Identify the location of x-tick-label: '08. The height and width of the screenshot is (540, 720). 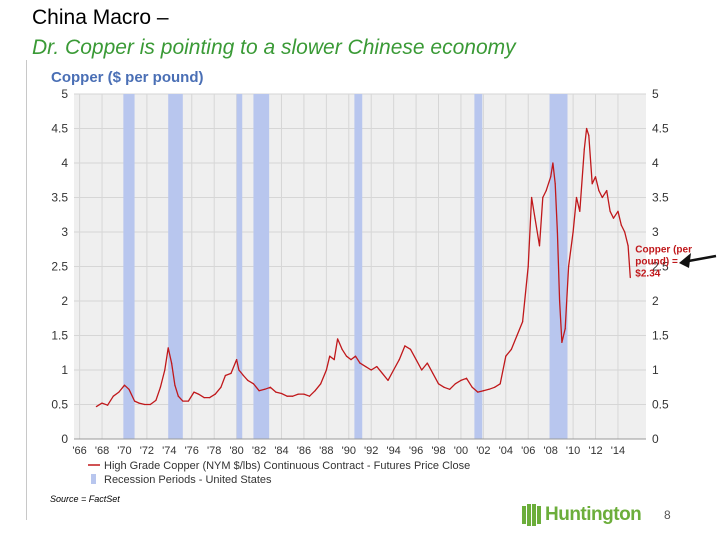
(550, 451).